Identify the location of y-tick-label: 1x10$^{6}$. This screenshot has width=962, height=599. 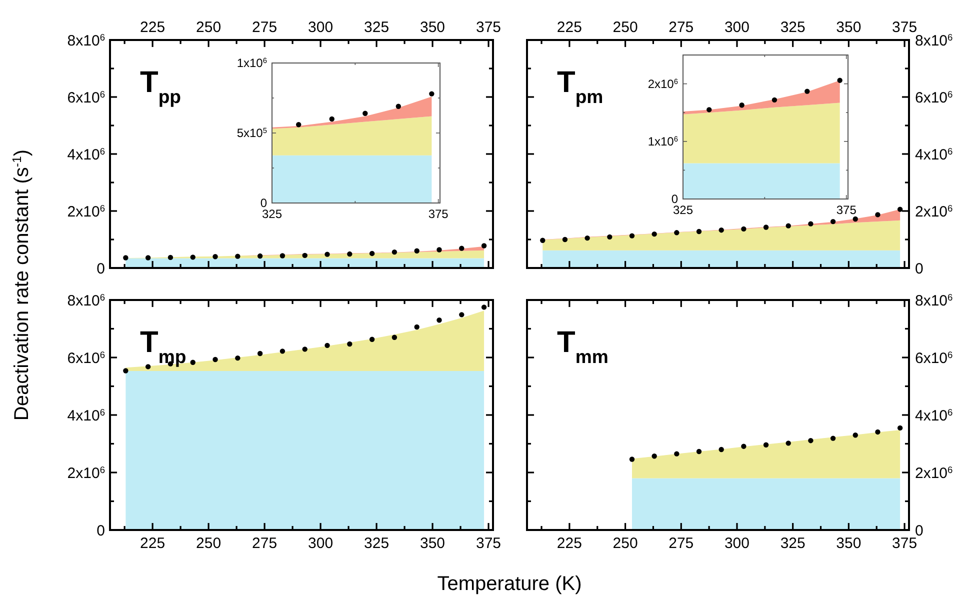
(251, 63).